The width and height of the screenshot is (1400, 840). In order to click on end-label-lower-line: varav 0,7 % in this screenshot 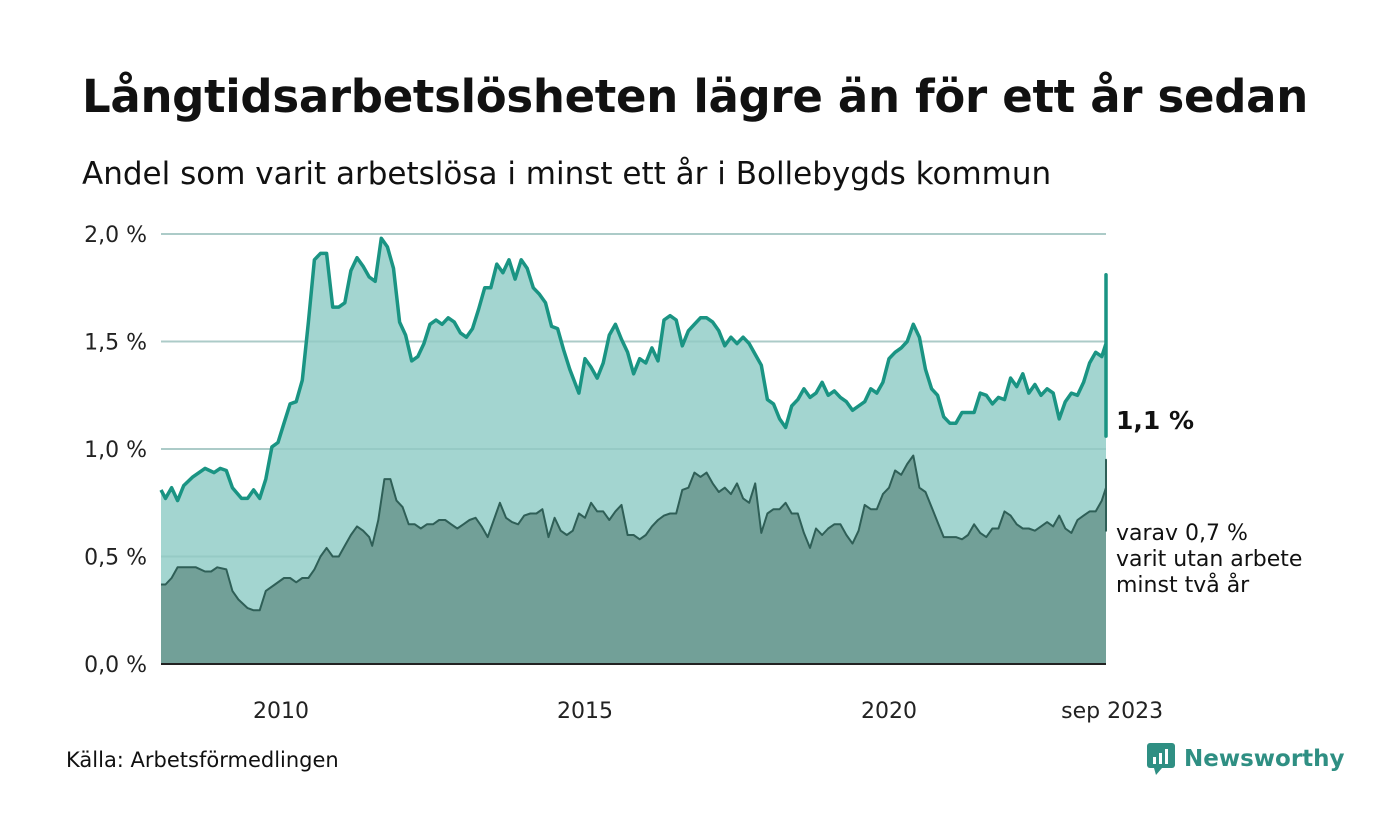, I will do `click(1182, 533)`.